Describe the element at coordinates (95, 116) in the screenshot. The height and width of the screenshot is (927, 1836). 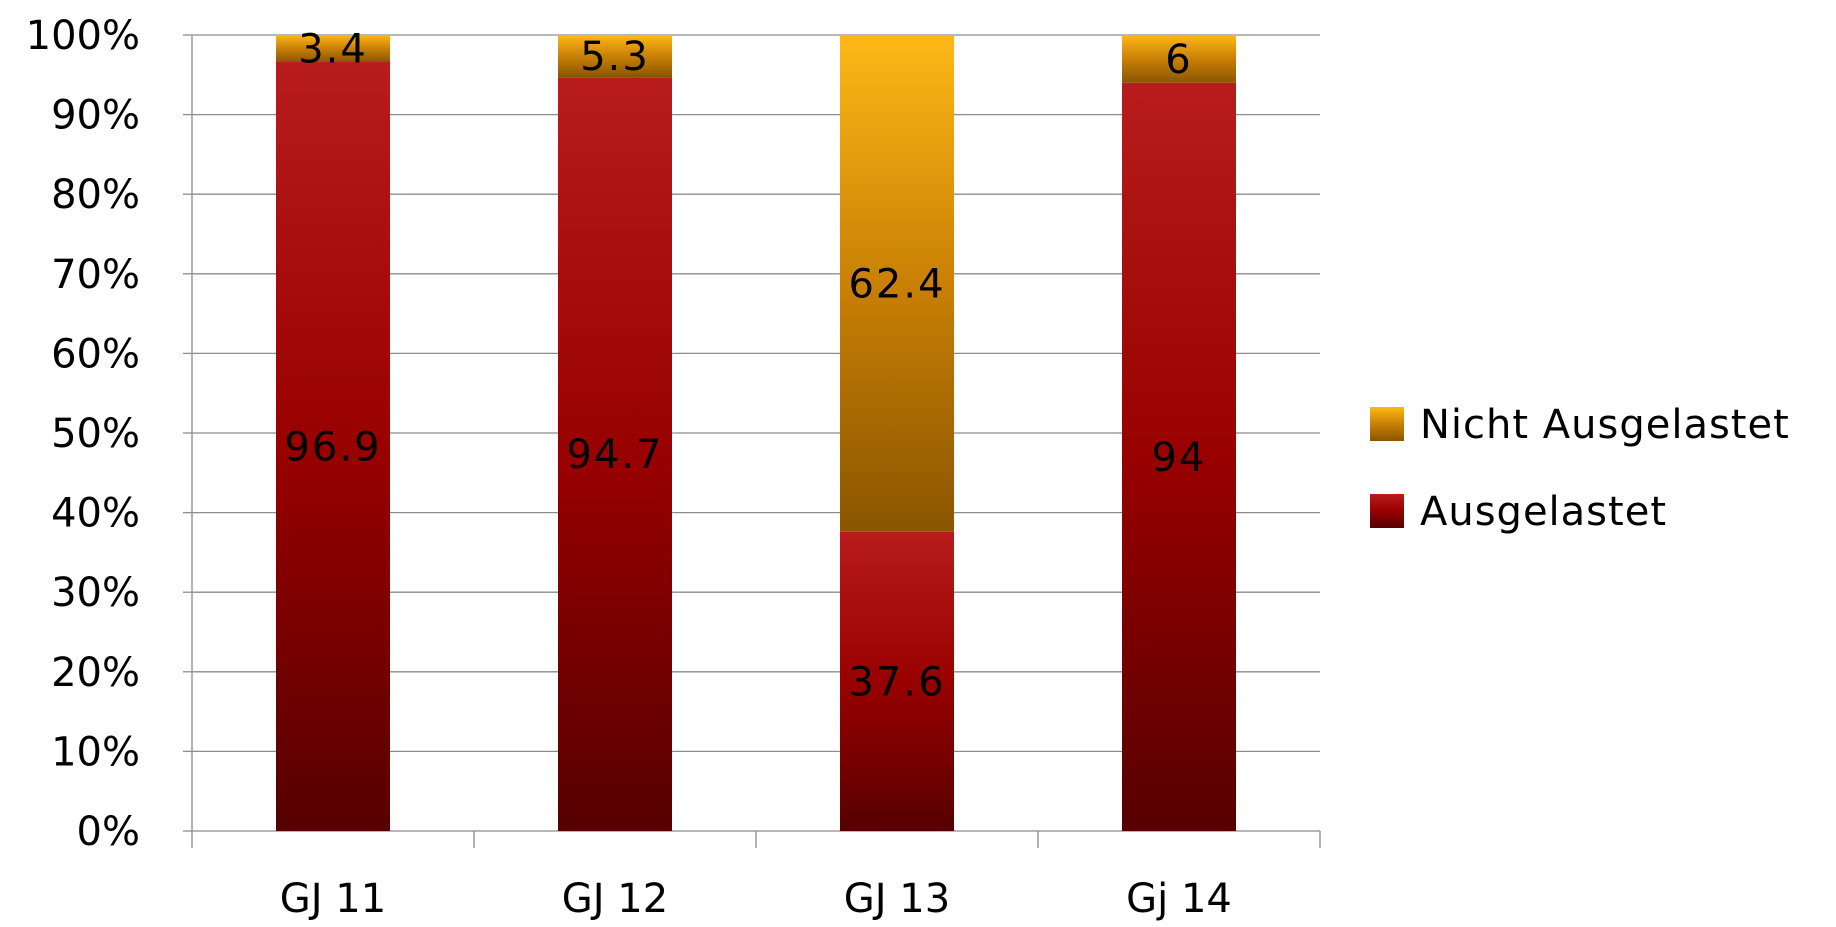
I see `y-tick-label: 90%` at that location.